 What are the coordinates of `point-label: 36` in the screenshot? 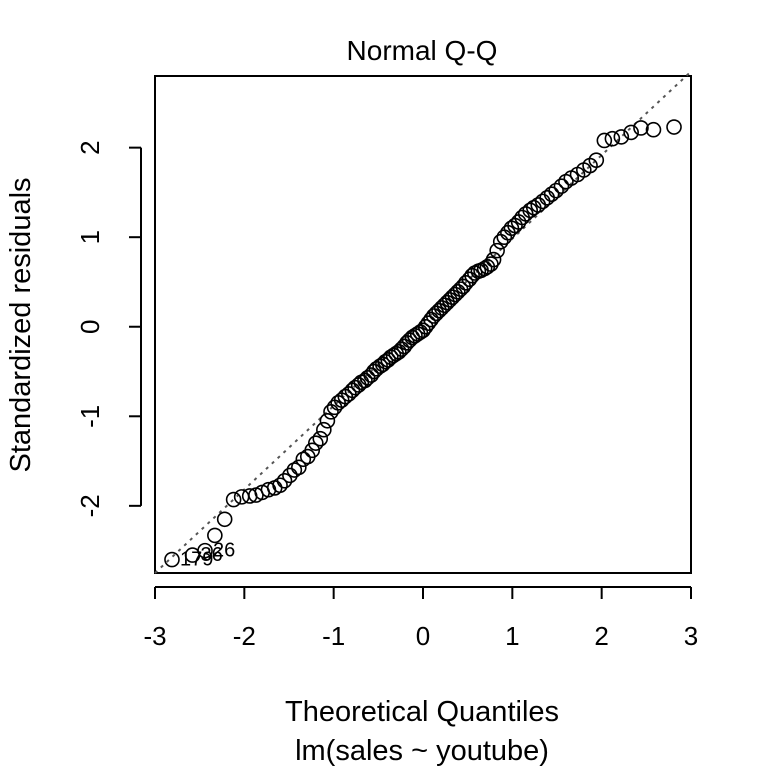 It's located at (212, 555).